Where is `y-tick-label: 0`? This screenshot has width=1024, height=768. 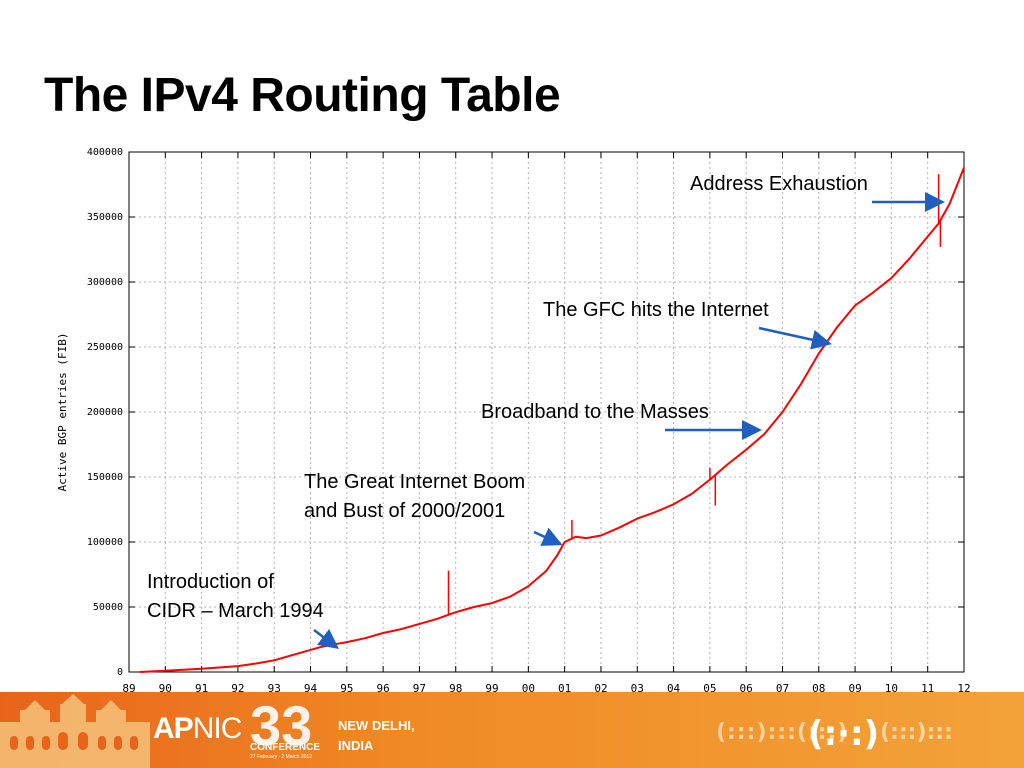 y-tick-label: 0 is located at coordinates (120, 672).